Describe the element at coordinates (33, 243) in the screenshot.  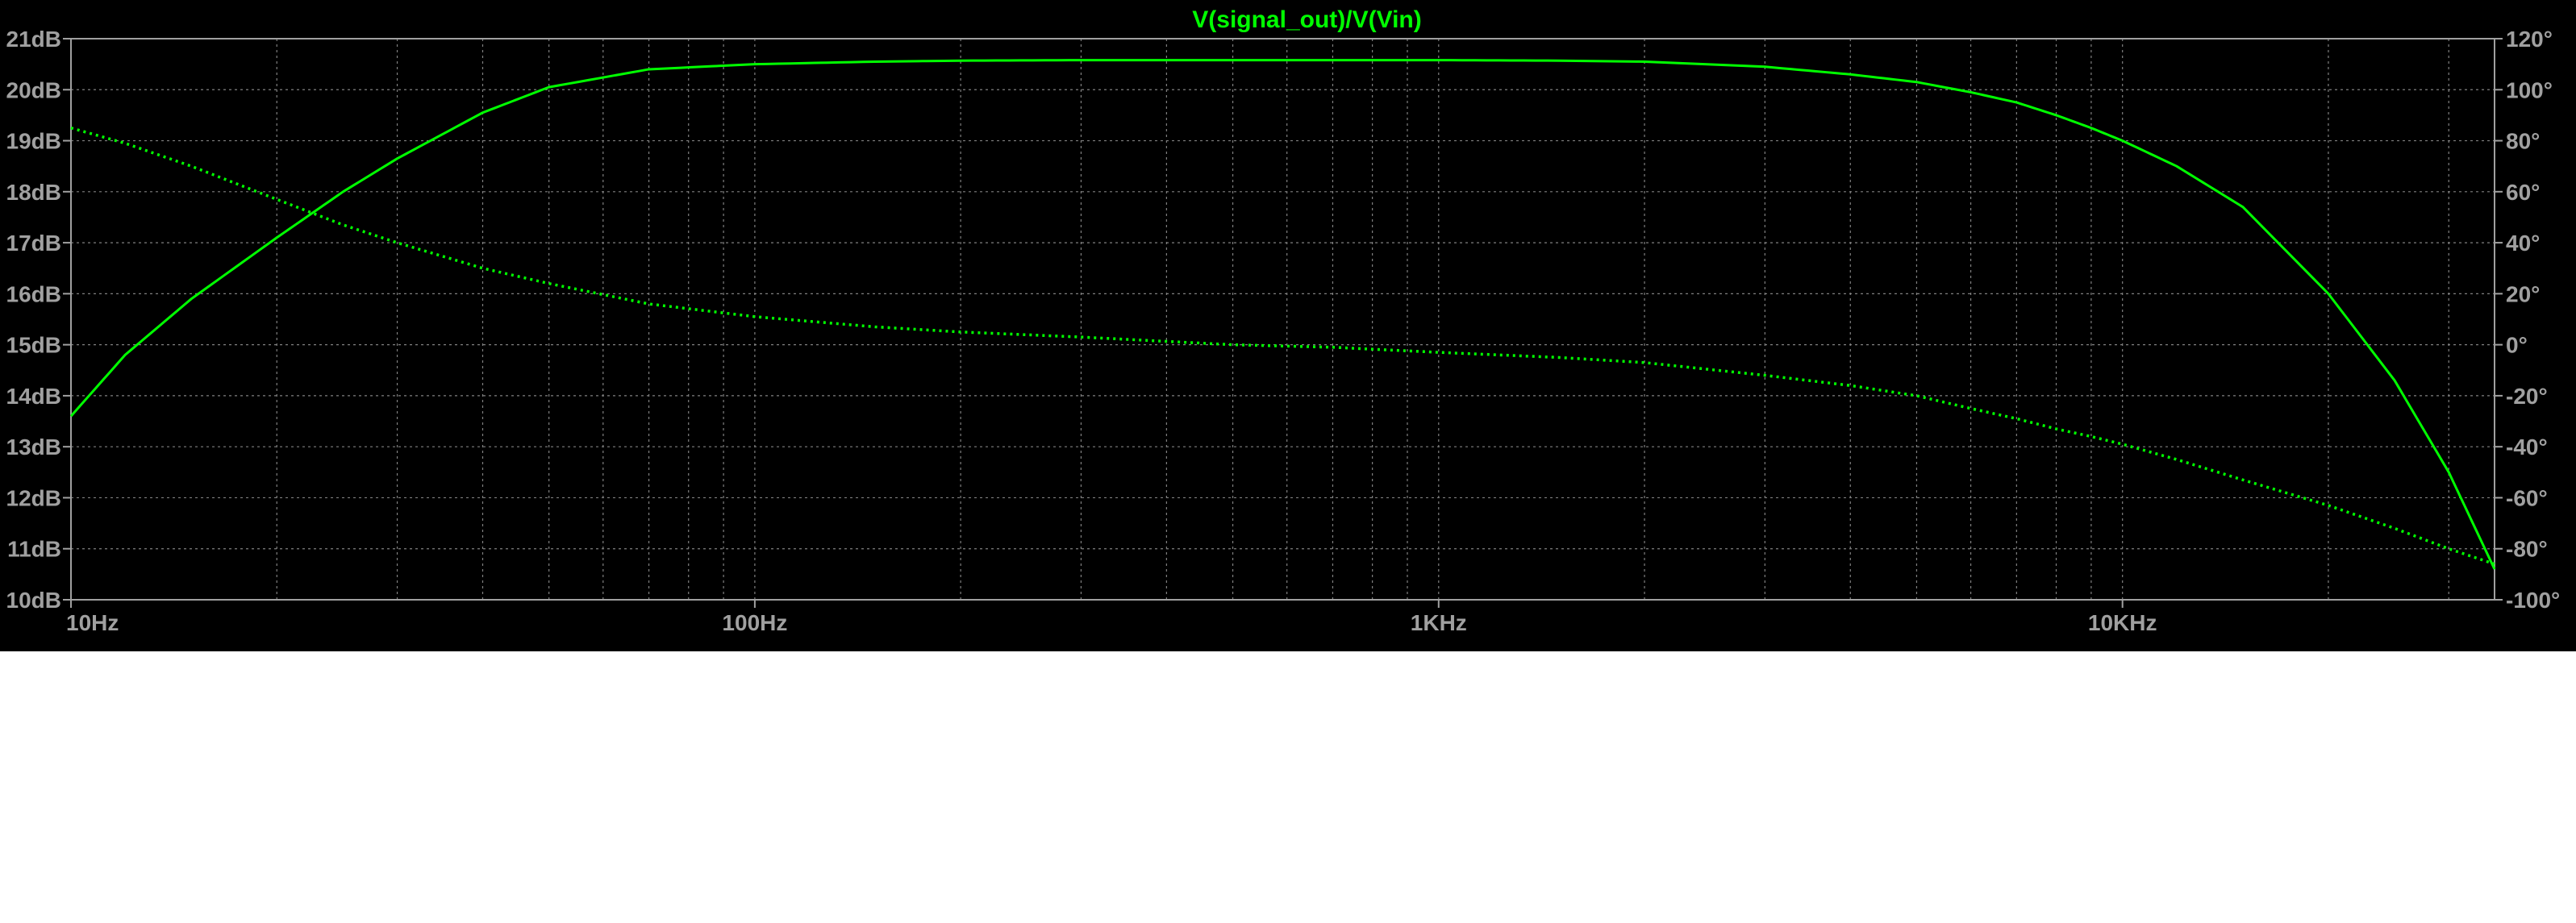
I see `y-left-tick-label: 17dB` at that location.